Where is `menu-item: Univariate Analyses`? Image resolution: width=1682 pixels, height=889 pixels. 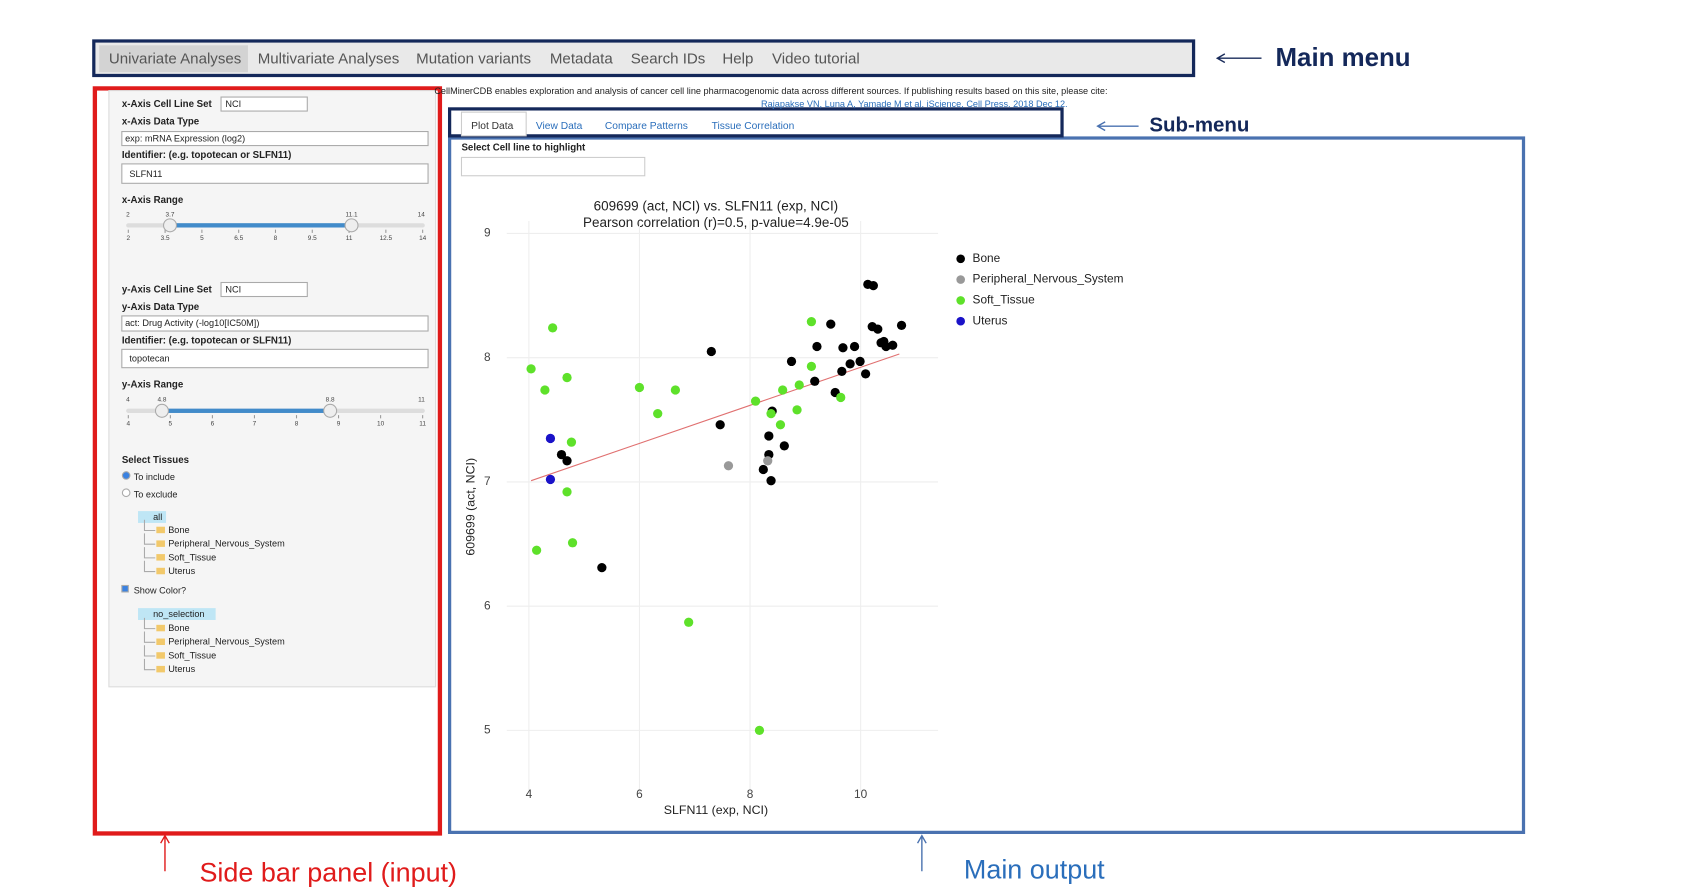
menu-item: Univariate Analyses is located at coordinates (175, 58).